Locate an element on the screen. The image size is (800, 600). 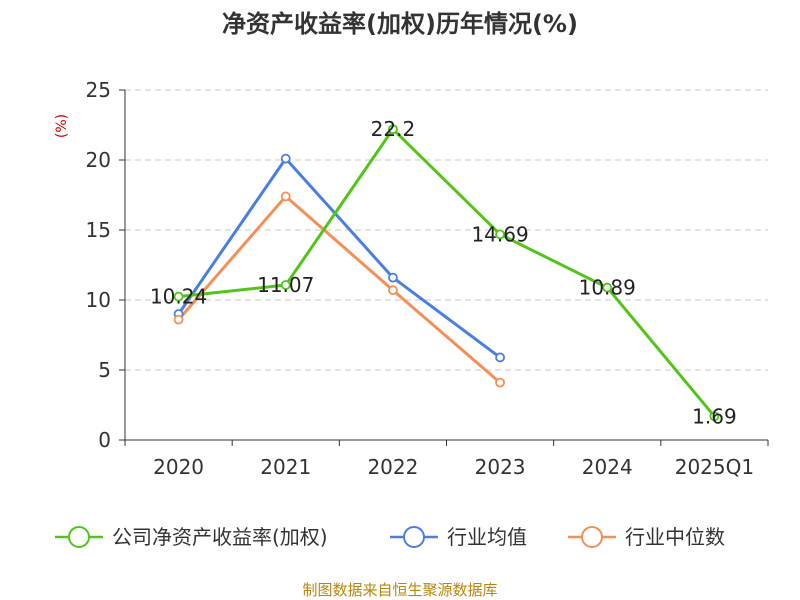
x-axis-ticks: 2020 2021 2022 2023 2024 2025Q1 is located at coordinates (446, 459).